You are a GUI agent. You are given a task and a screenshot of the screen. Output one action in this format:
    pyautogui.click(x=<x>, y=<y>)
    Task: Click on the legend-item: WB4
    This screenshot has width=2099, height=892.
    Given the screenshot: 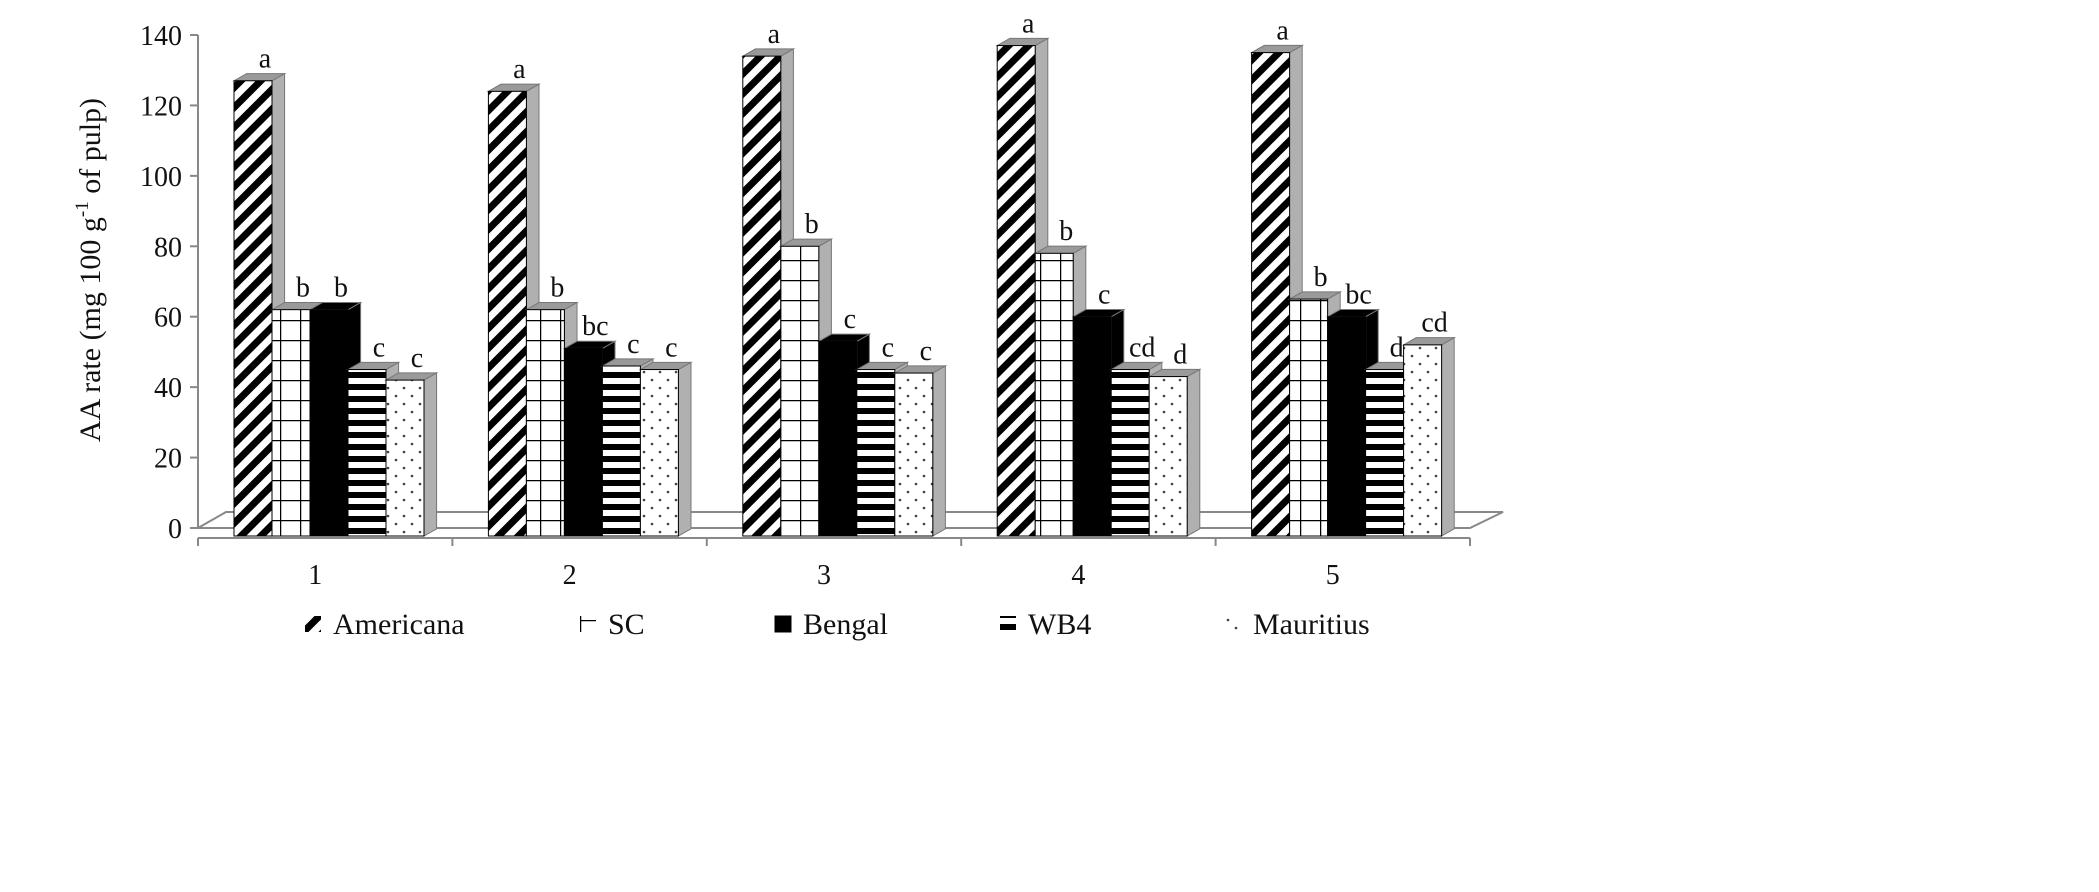 What is the action you would take?
    pyautogui.click(x=1045, y=624)
    